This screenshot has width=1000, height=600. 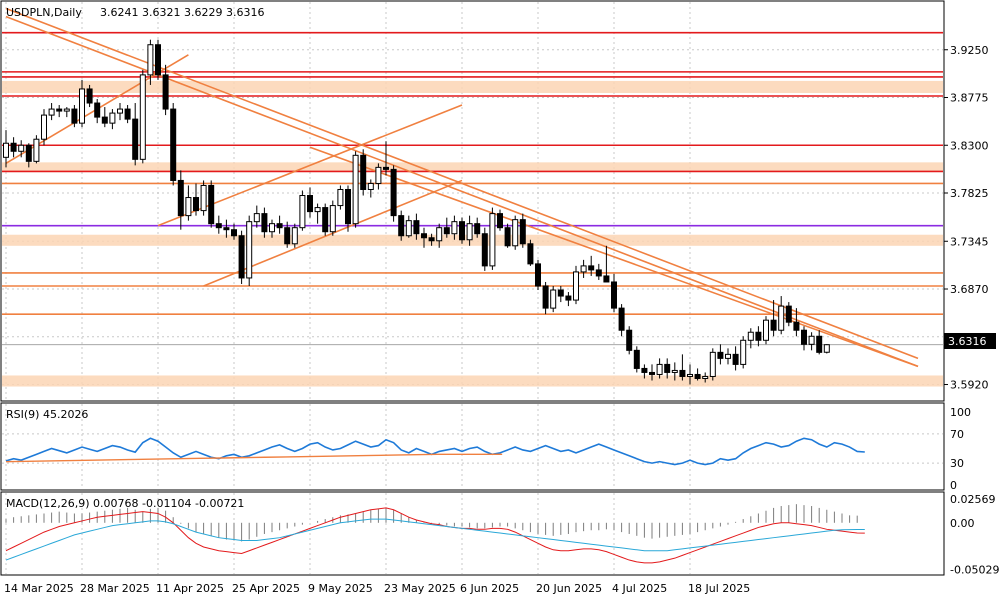 I want to click on macd-signal-line, so click(x=435, y=539).